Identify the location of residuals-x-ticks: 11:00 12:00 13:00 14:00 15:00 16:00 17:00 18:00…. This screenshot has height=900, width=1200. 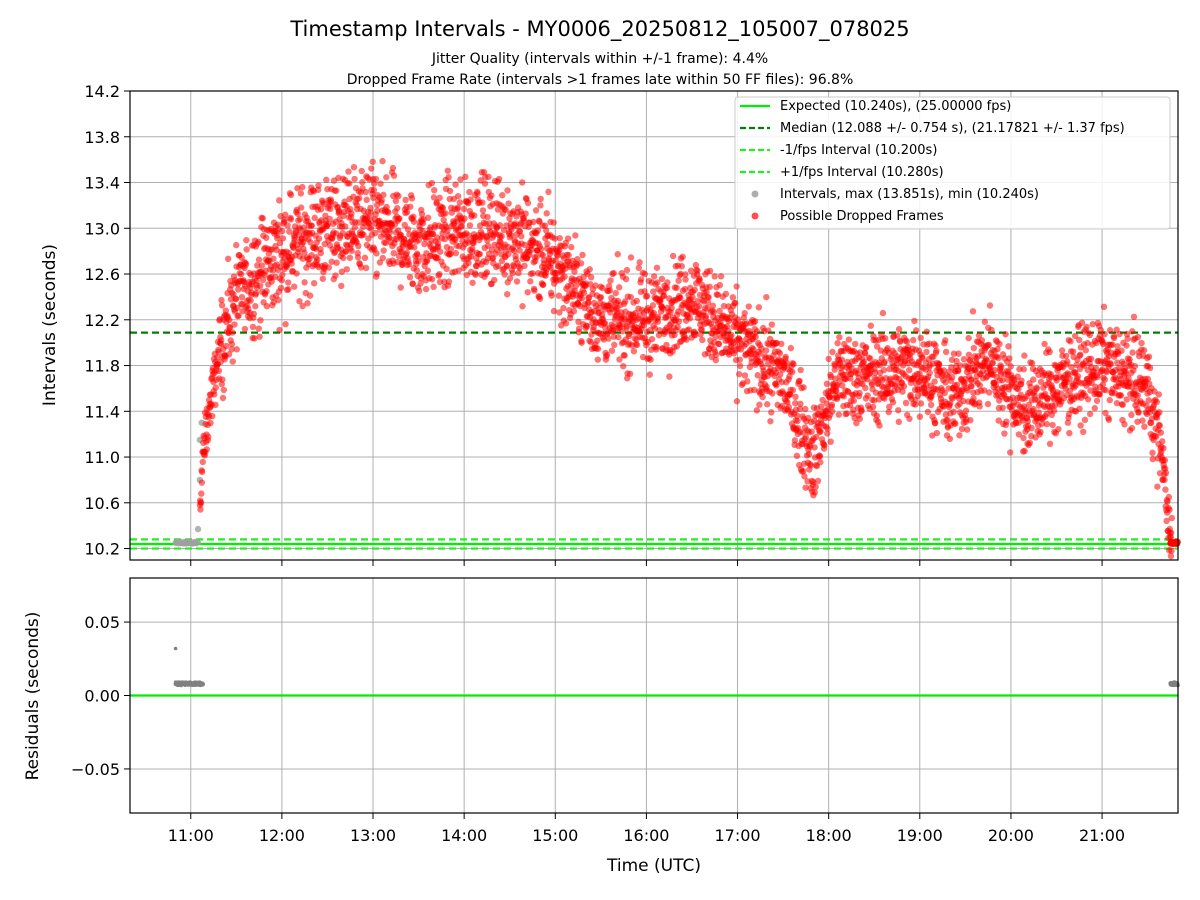
(646, 829).